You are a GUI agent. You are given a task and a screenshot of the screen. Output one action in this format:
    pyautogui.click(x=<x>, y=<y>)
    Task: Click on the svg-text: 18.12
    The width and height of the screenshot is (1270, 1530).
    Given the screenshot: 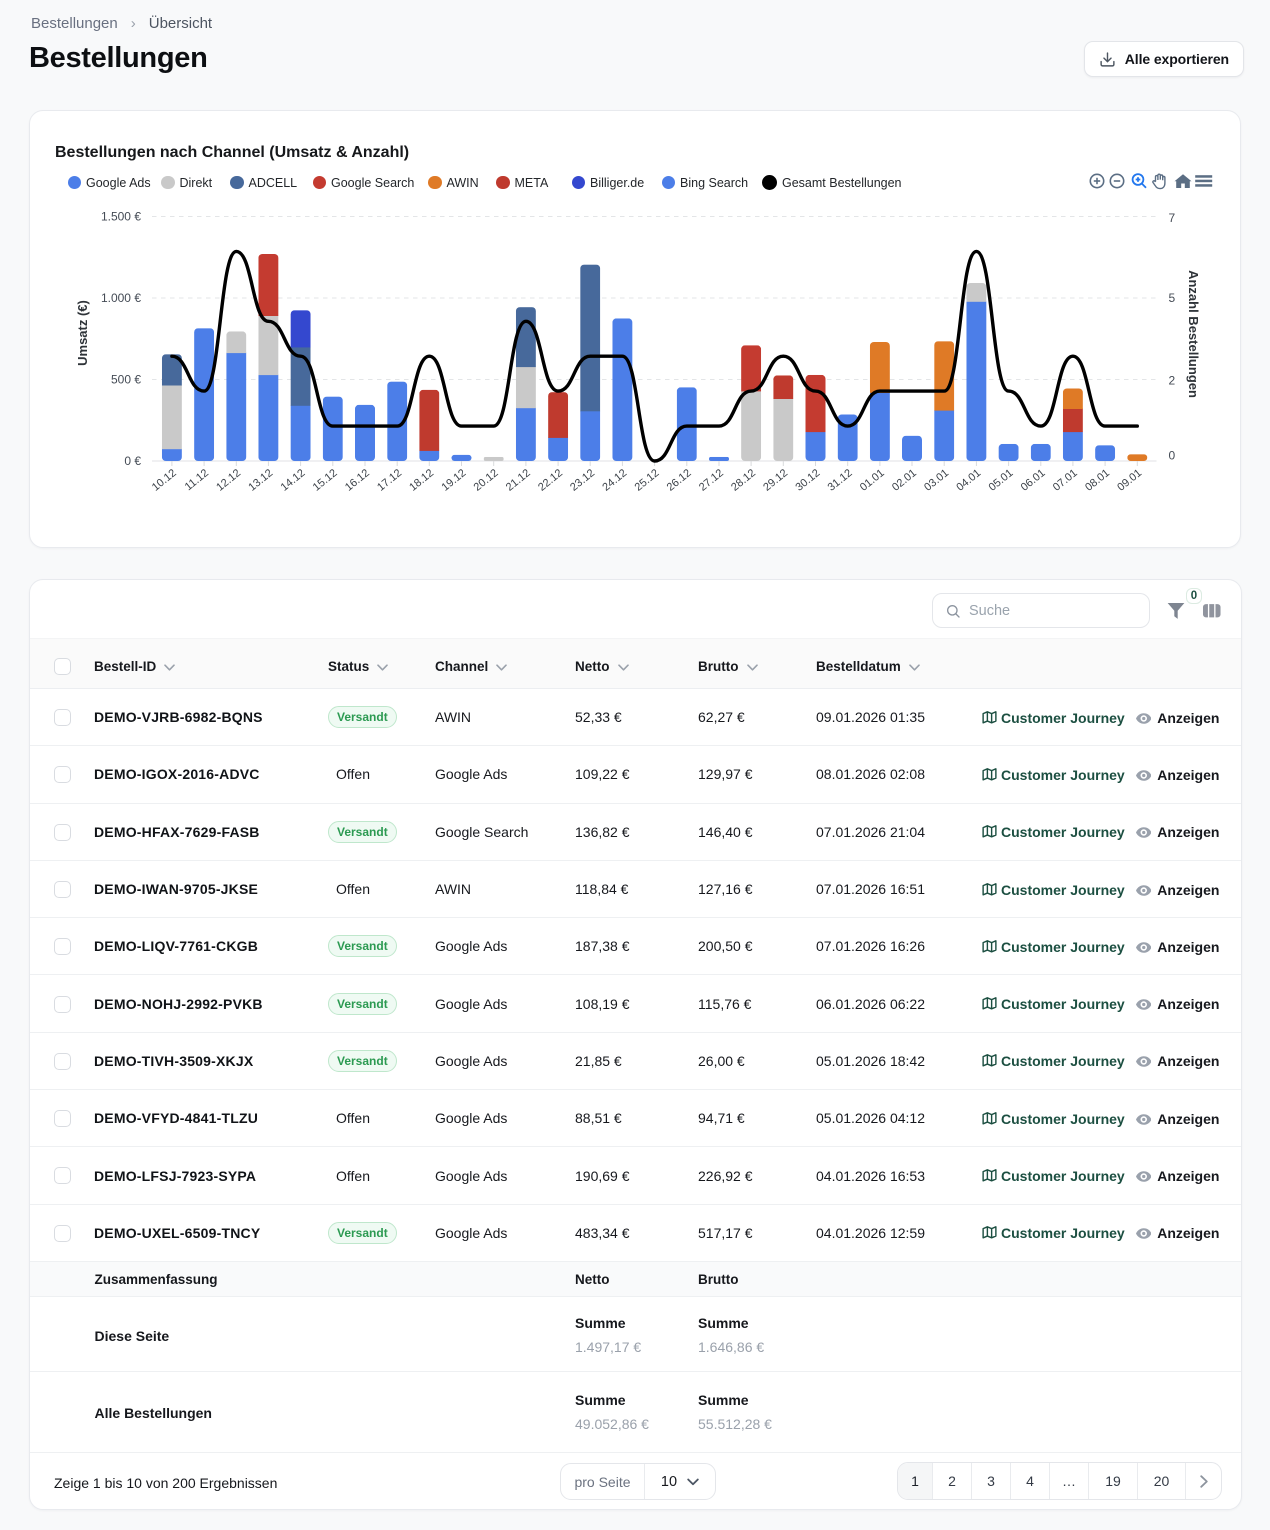 What is the action you would take?
    pyautogui.click(x=421, y=480)
    